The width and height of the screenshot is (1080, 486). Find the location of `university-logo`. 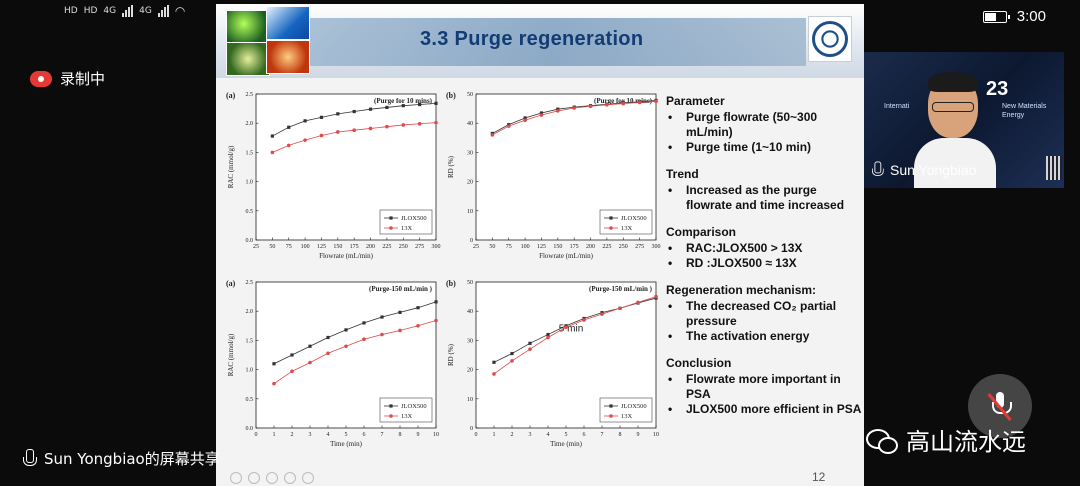

university-logo is located at coordinates (830, 39).